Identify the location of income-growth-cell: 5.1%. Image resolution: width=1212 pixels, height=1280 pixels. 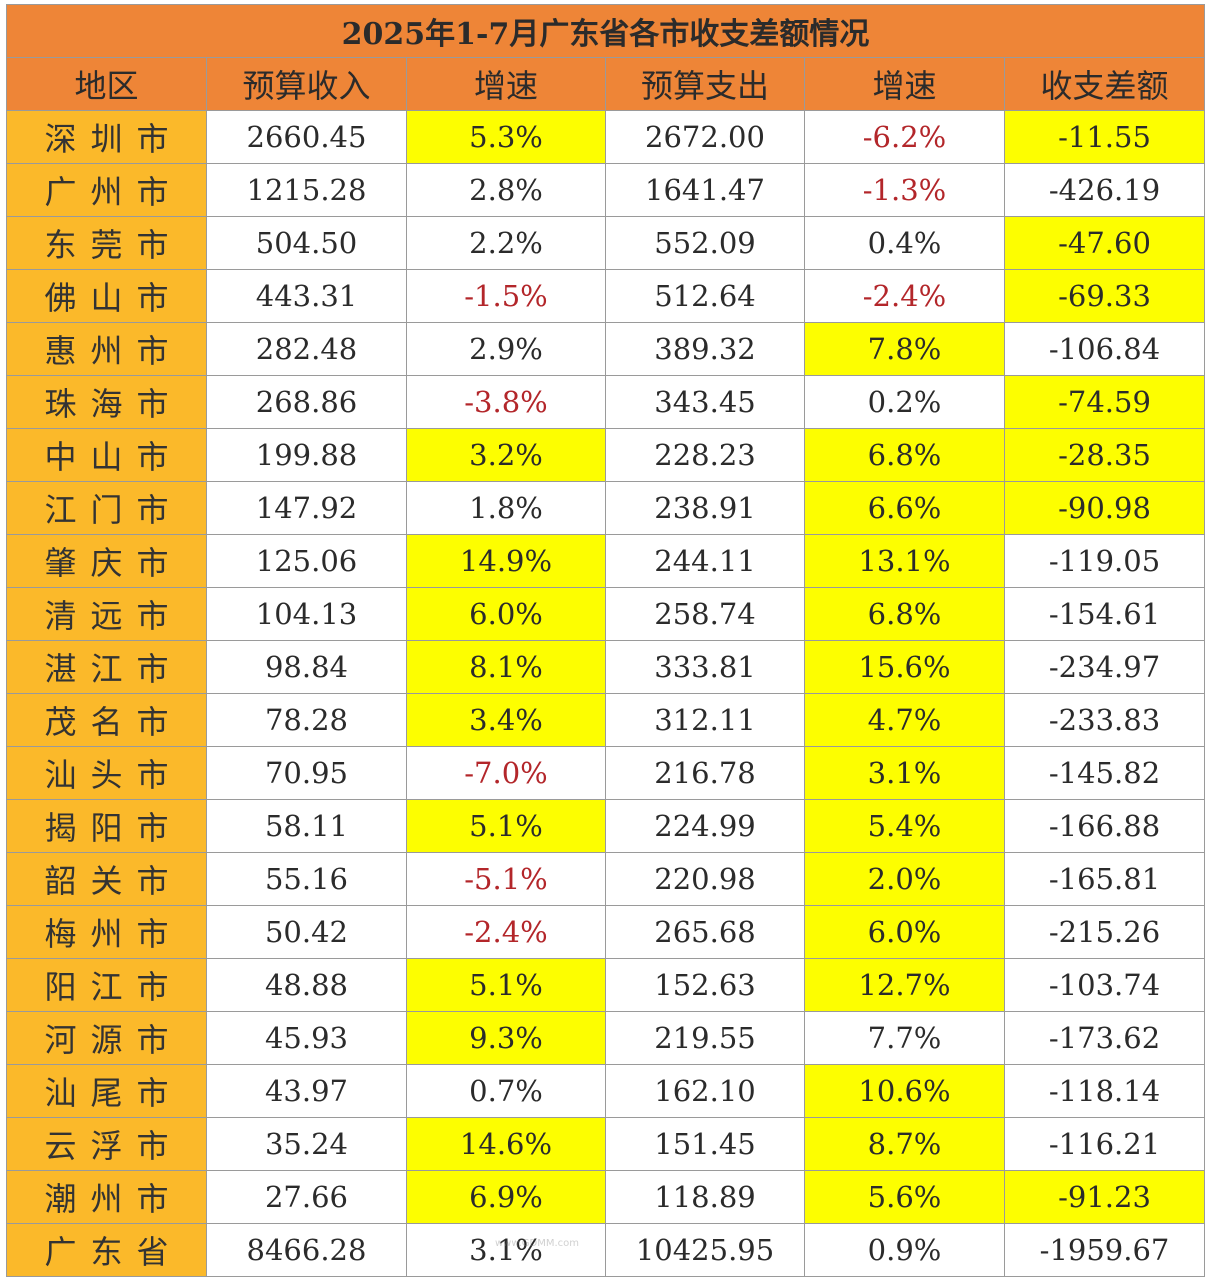
(506, 985).